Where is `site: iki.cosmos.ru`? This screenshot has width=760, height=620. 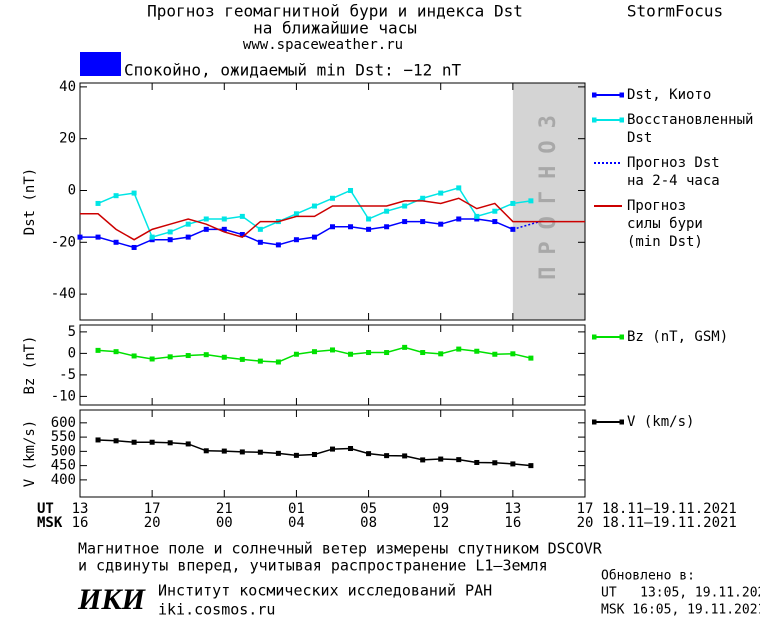
site: iki.cosmos.ru is located at coordinates (216, 610).